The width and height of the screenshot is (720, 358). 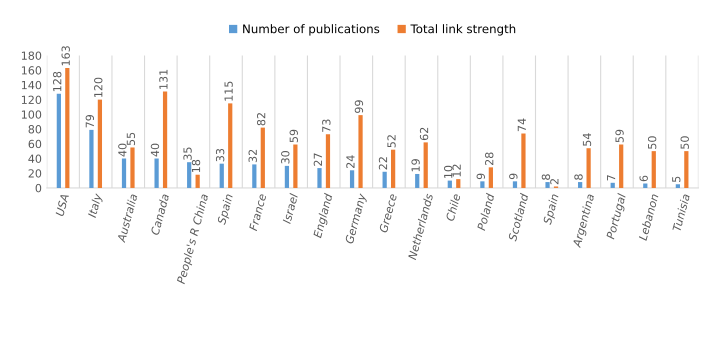 What do you see at coordinates (35, 173) in the screenshot?
I see `y-tick-label: 20` at bounding box center [35, 173].